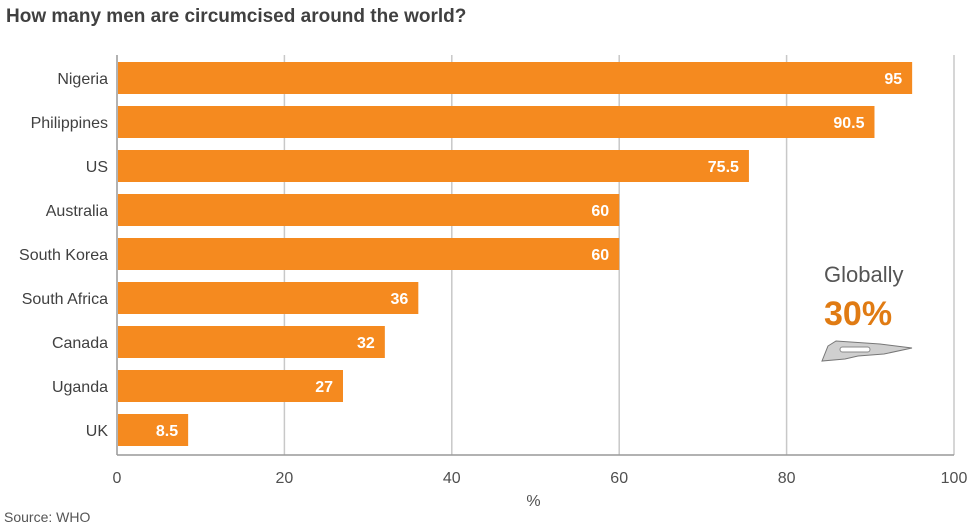  I want to click on source-note: Source: WHO, so click(47, 517).